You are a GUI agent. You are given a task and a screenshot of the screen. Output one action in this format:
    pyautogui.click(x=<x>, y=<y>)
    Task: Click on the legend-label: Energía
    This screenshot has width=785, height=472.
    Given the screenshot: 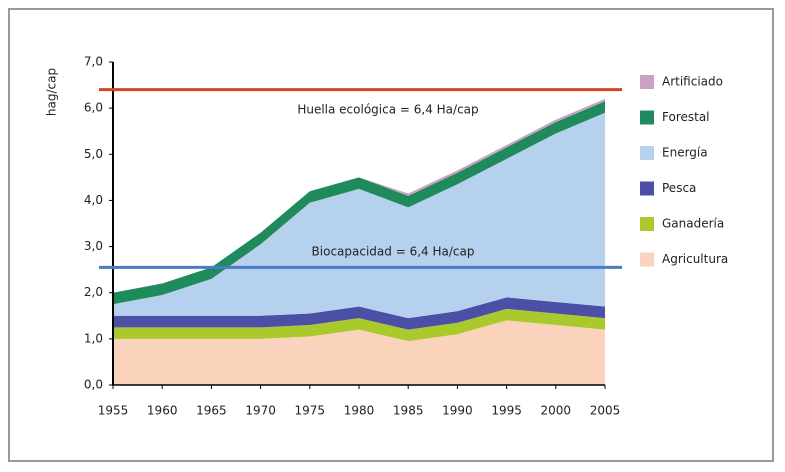 What is the action you would take?
    pyautogui.click(x=685, y=153)
    